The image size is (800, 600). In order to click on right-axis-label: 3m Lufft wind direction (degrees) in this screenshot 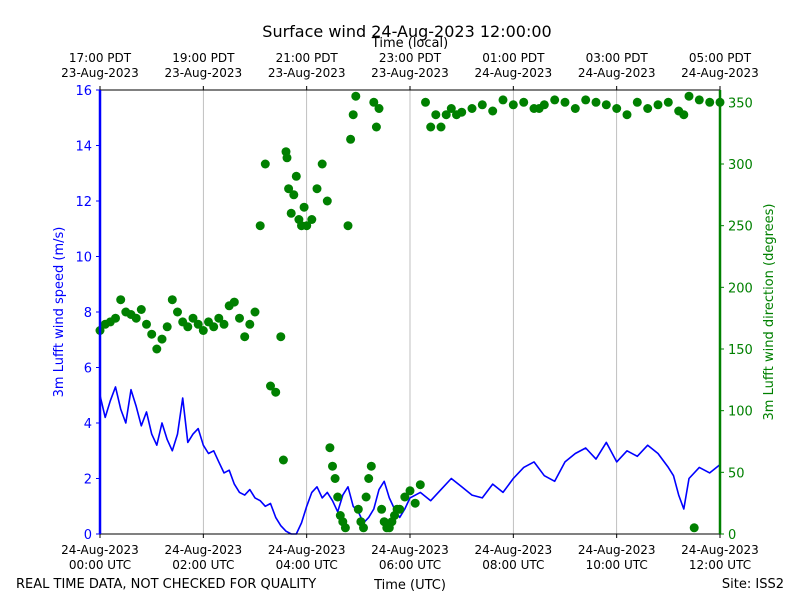, I will do `click(769, 312)`.